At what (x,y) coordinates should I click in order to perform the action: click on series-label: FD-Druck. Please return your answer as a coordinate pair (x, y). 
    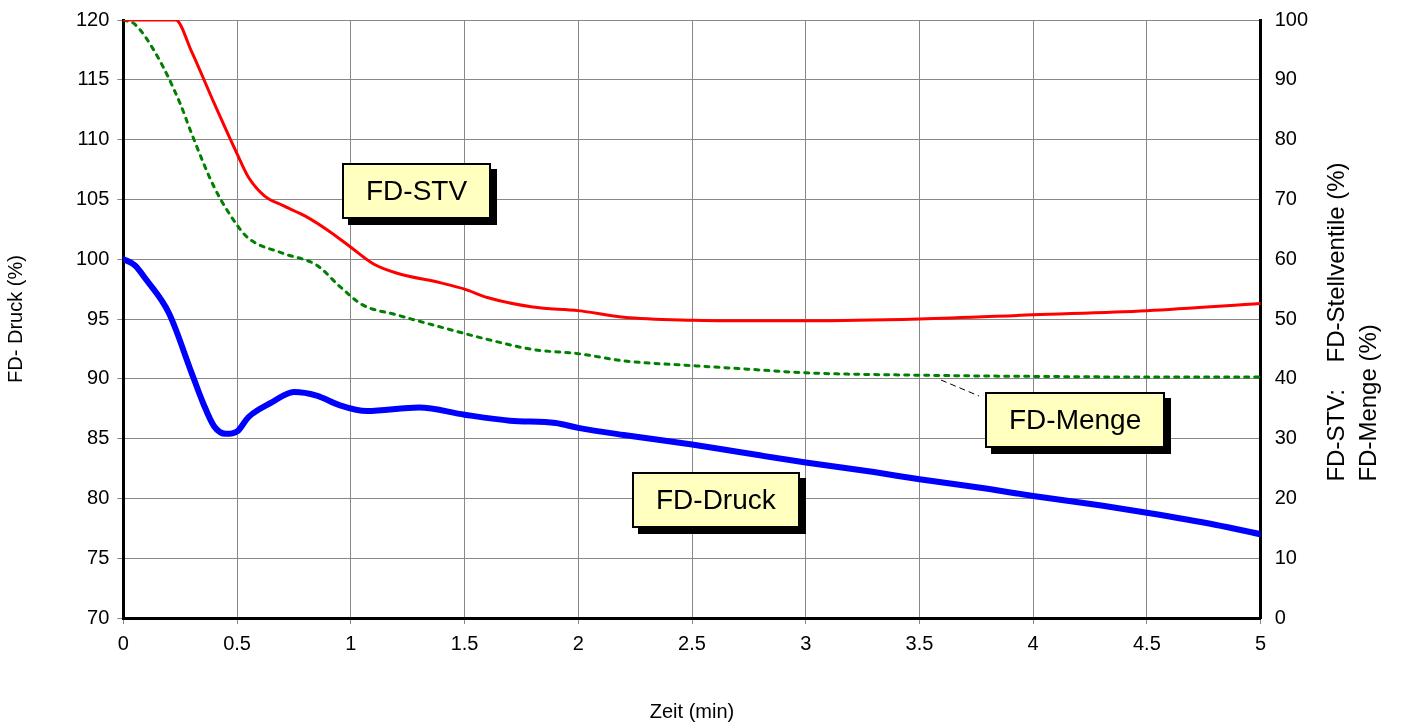
    Looking at the image, I should click on (716, 500).